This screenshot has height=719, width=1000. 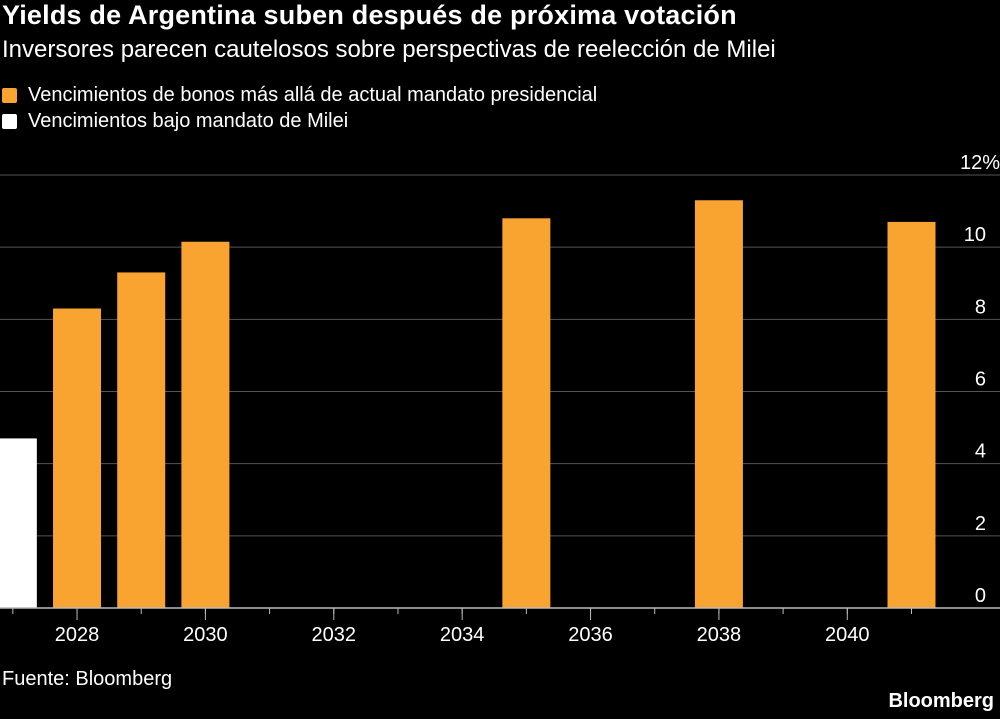 What do you see at coordinates (188, 120) in the screenshot?
I see `legend-label-milei-term: Vencimientos bajo mandato de Milei` at bounding box center [188, 120].